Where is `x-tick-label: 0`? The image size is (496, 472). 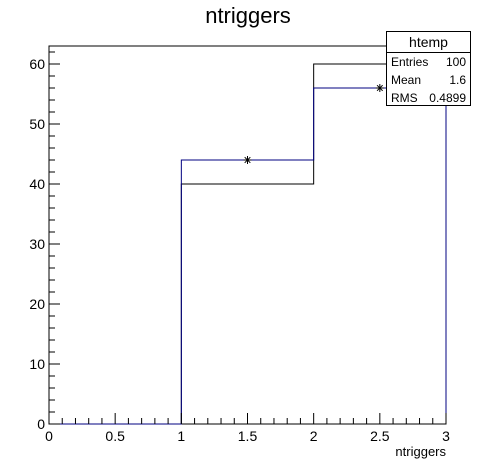 x-tick-label: 0 is located at coordinates (49, 436).